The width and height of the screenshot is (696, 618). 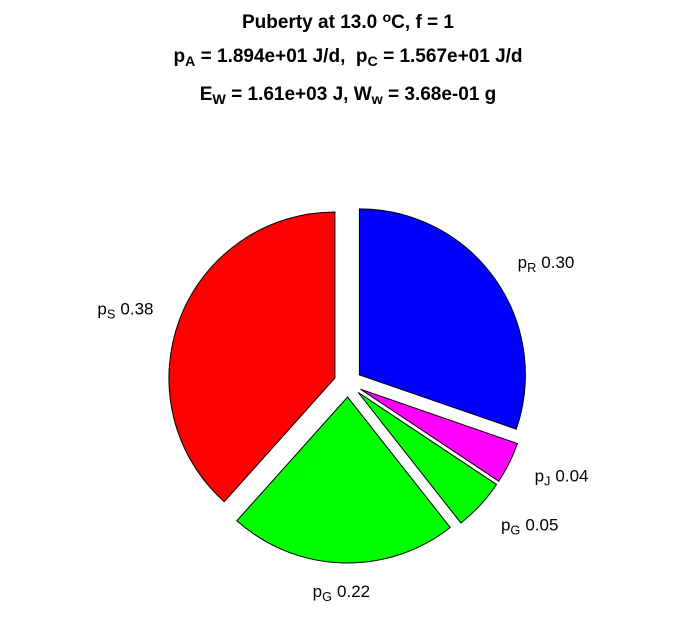 I want to click on chart-title: Puberty at 13.0 oC, f = 1, so click(x=348, y=21).